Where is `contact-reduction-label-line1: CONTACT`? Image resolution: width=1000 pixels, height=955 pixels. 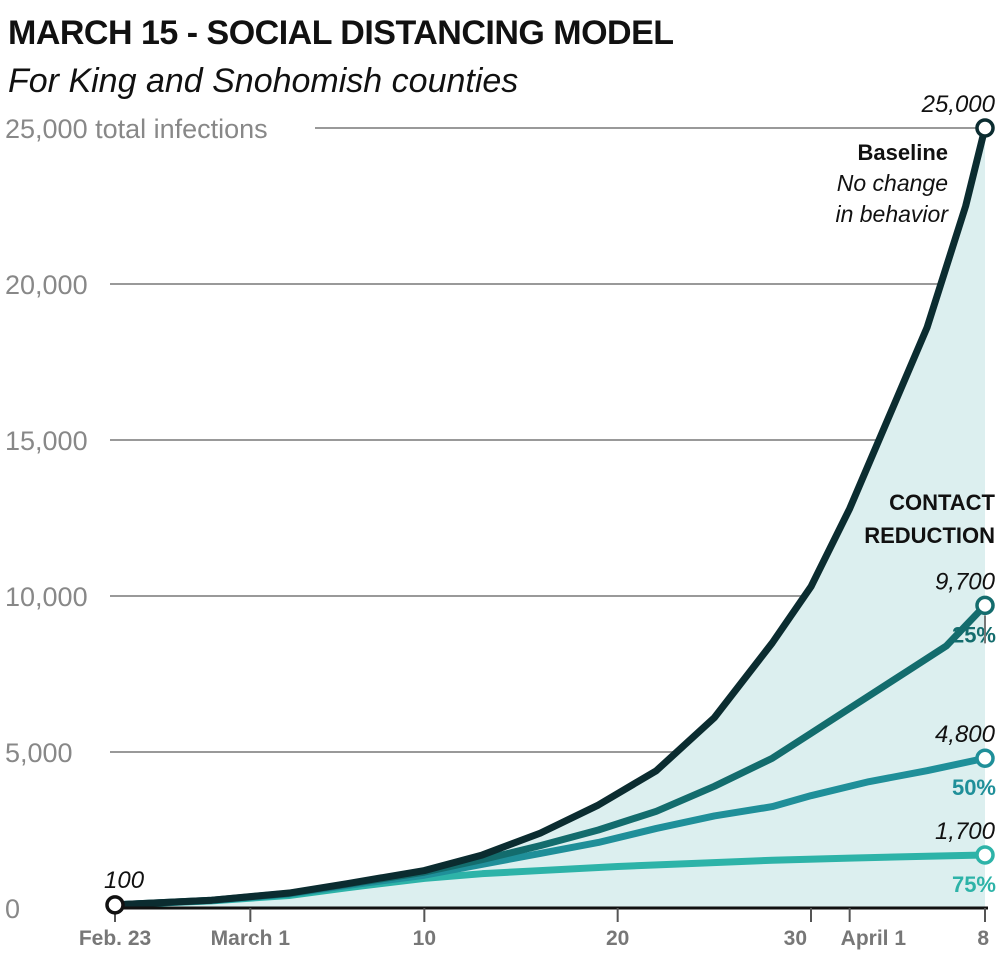
contact-reduction-label-line1: CONTACT is located at coordinates (942, 502).